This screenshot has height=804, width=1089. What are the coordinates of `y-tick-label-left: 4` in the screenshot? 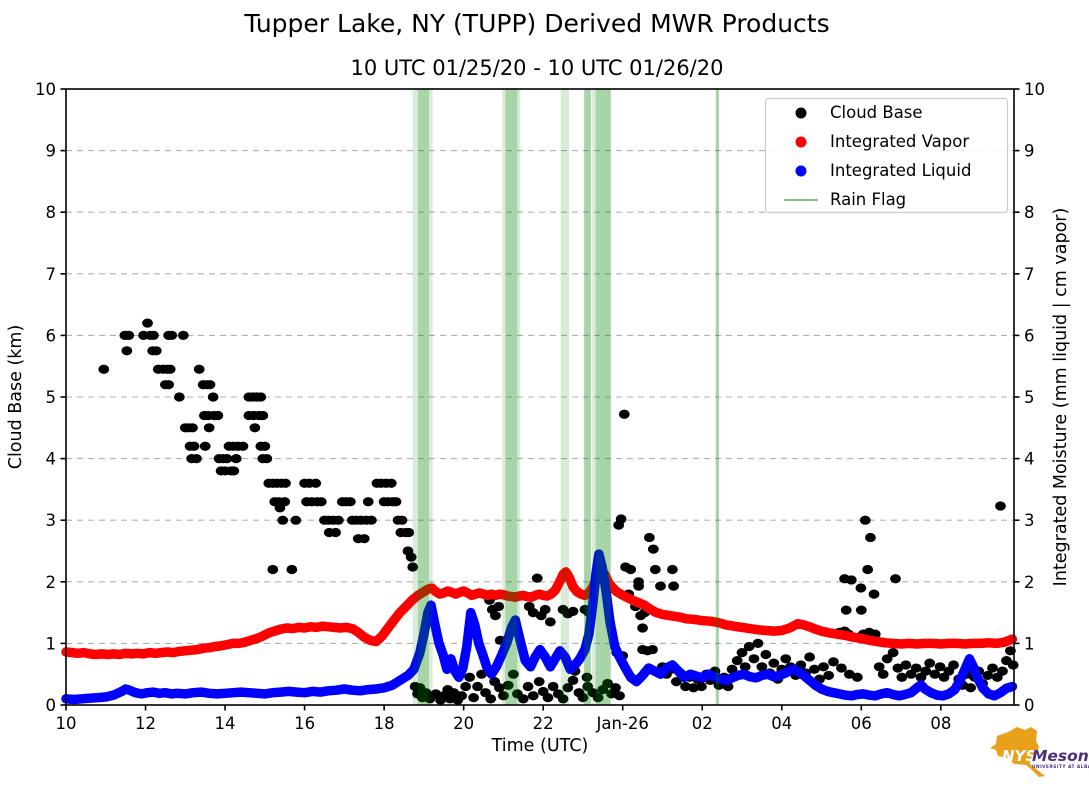 It's located at (51, 459).